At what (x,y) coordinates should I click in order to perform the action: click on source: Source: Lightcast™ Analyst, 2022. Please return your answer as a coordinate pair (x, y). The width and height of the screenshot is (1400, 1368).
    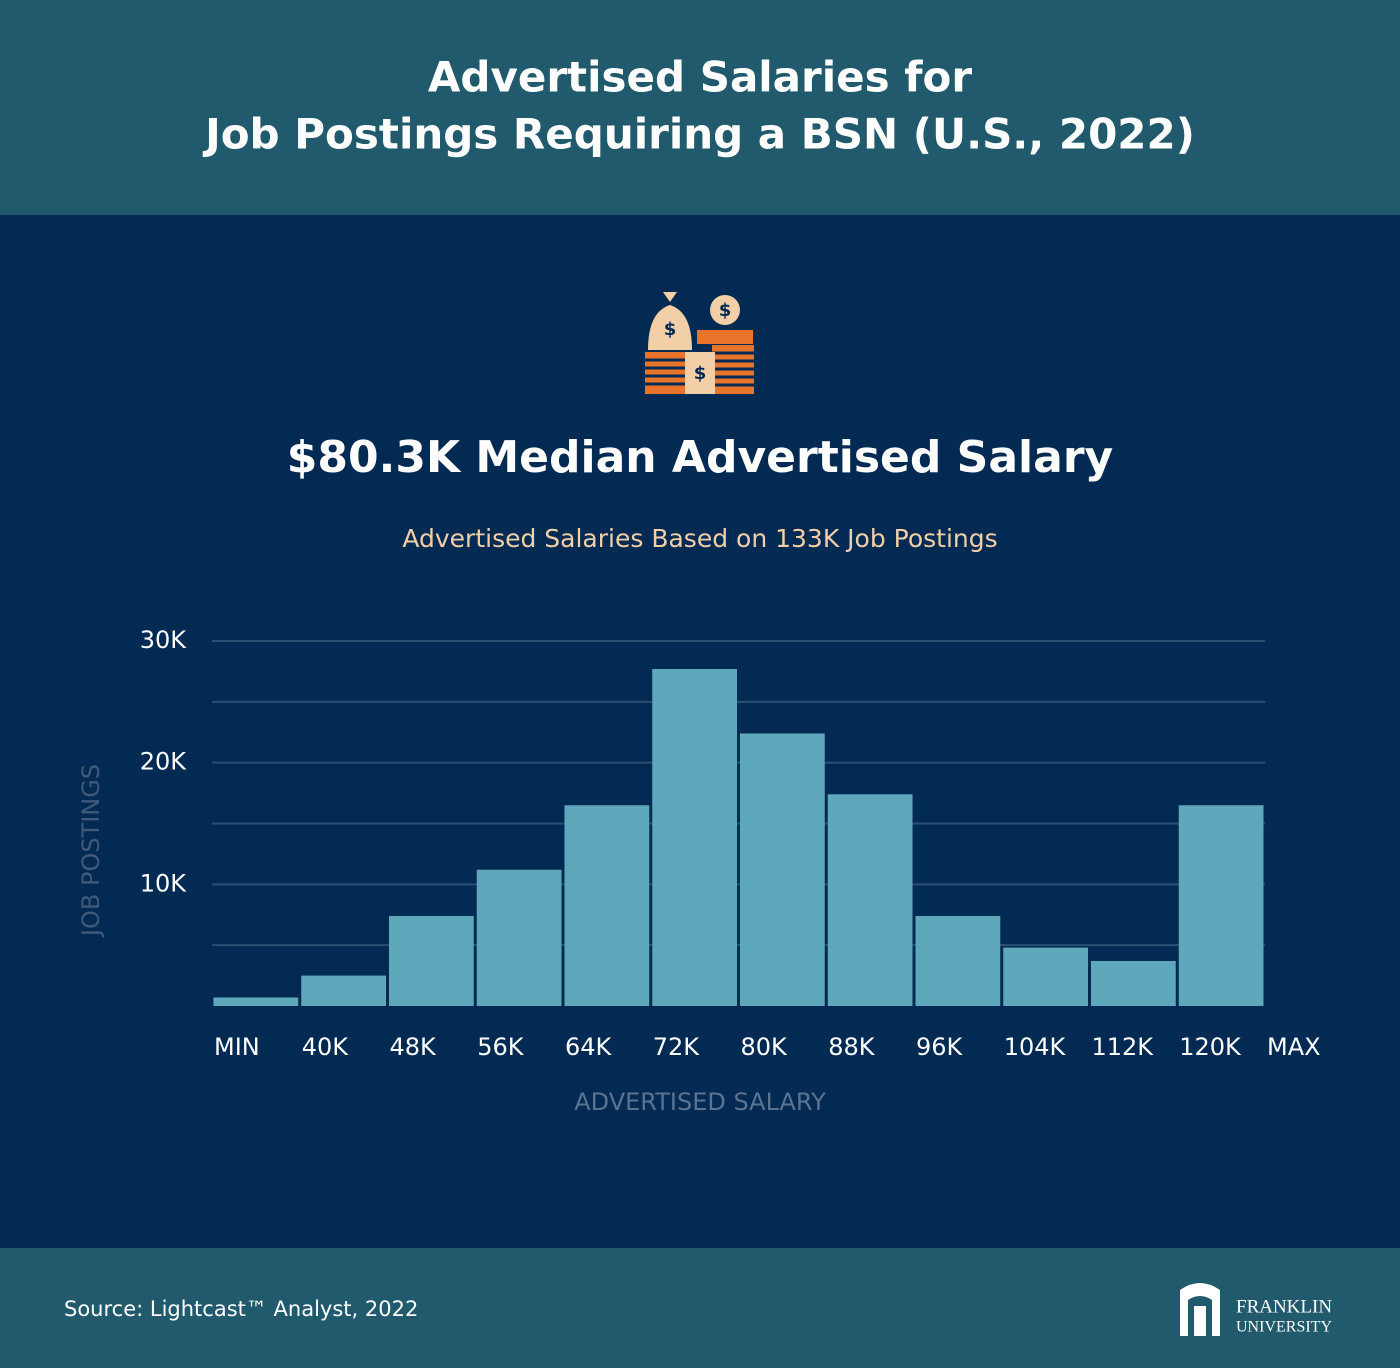
    Looking at the image, I should click on (241, 1309).